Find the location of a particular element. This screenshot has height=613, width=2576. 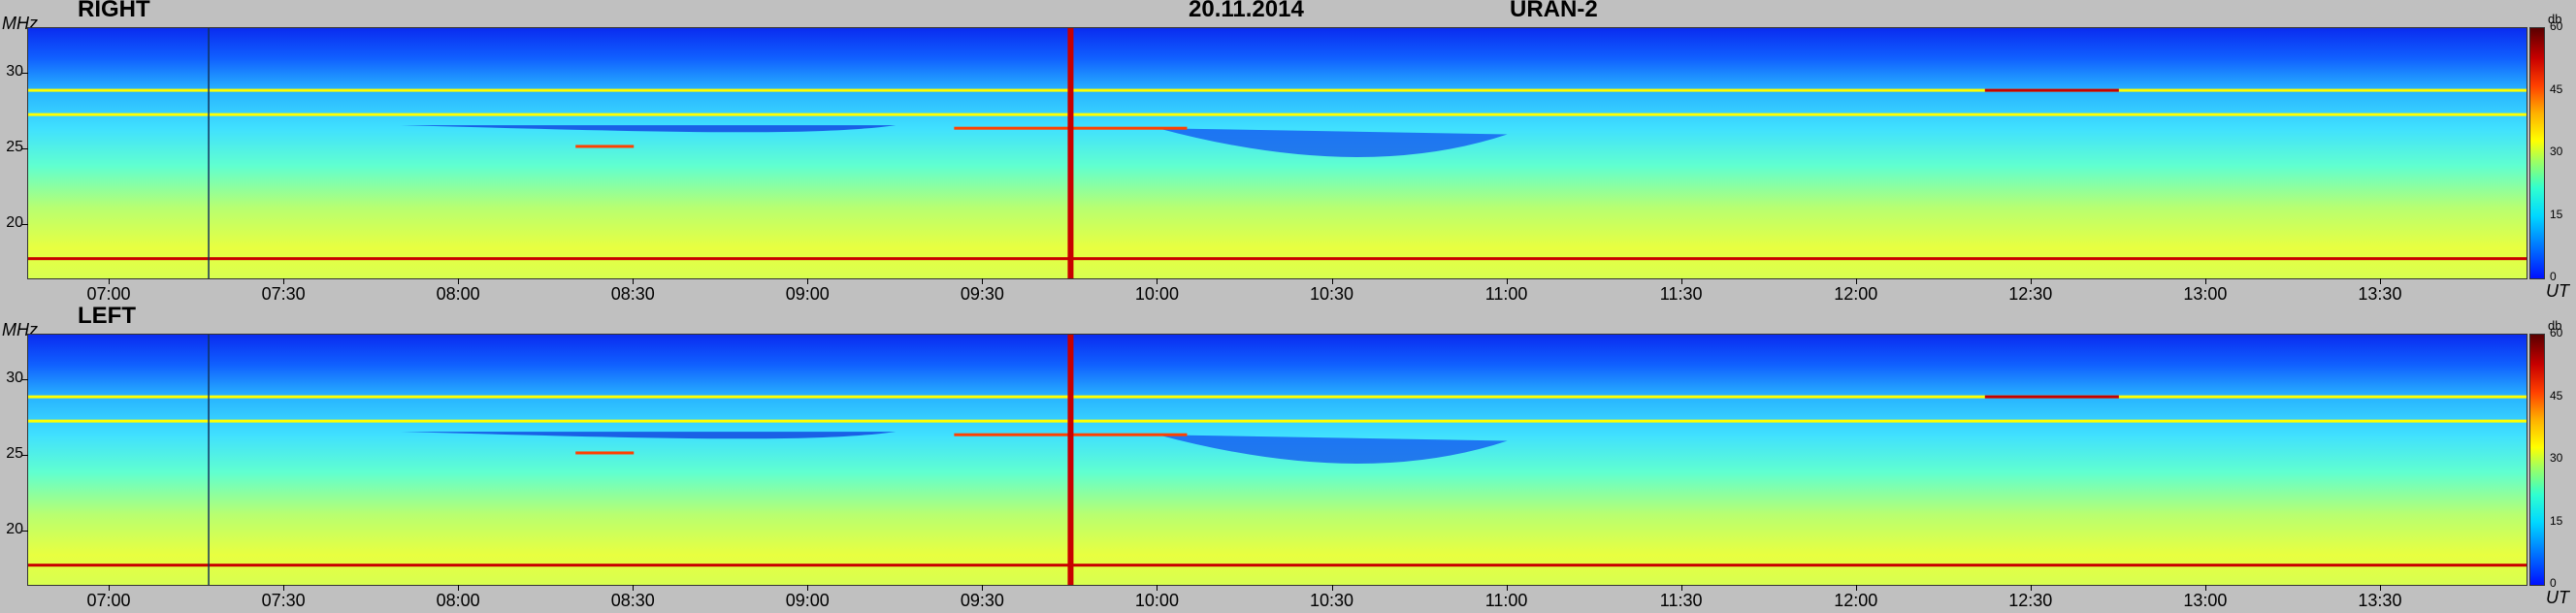

colorbar is located at coordinates (2537, 153).